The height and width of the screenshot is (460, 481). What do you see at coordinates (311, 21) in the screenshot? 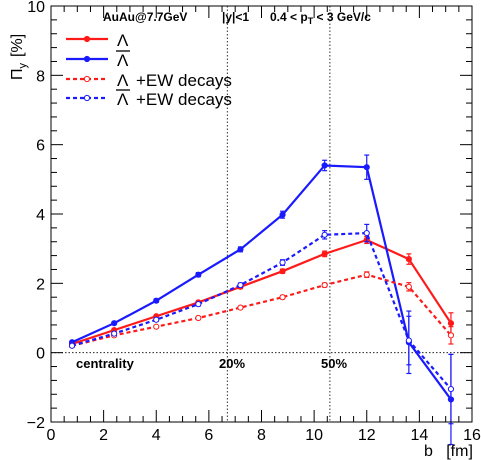
I see `header-pt-sub: T` at bounding box center [311, 21].